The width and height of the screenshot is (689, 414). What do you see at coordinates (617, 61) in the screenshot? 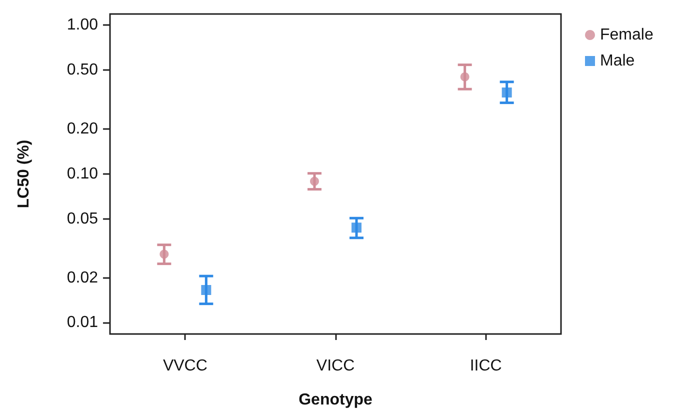
I see `legend-label: Male` at bounding box center [617, 61].